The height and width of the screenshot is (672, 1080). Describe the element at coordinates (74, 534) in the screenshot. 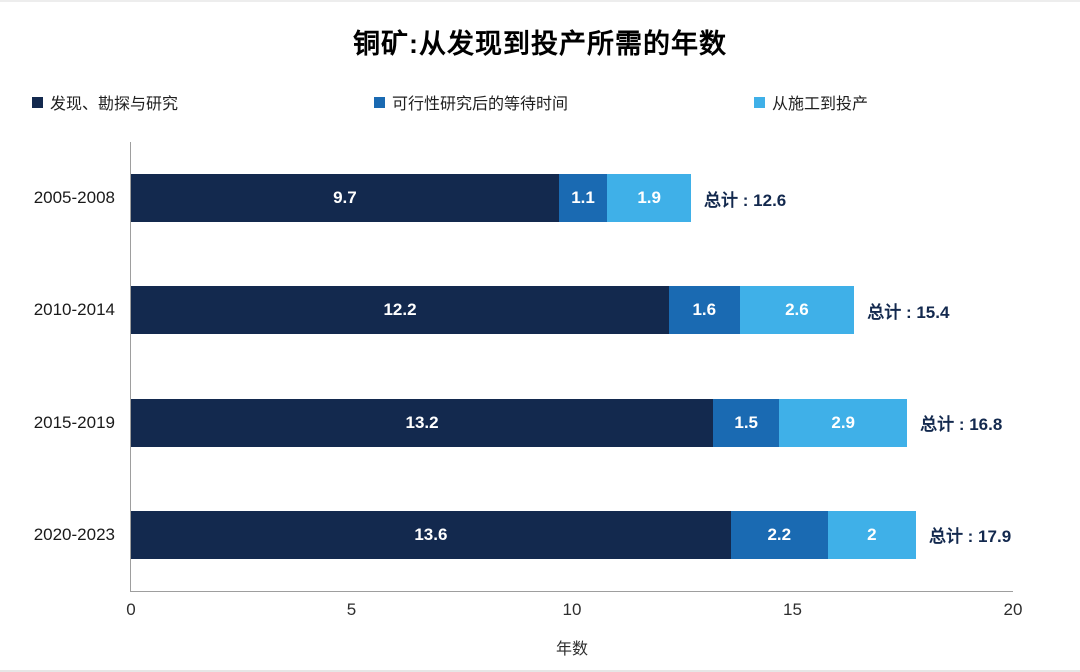

I see `category-label: 2020-2023` at that location.